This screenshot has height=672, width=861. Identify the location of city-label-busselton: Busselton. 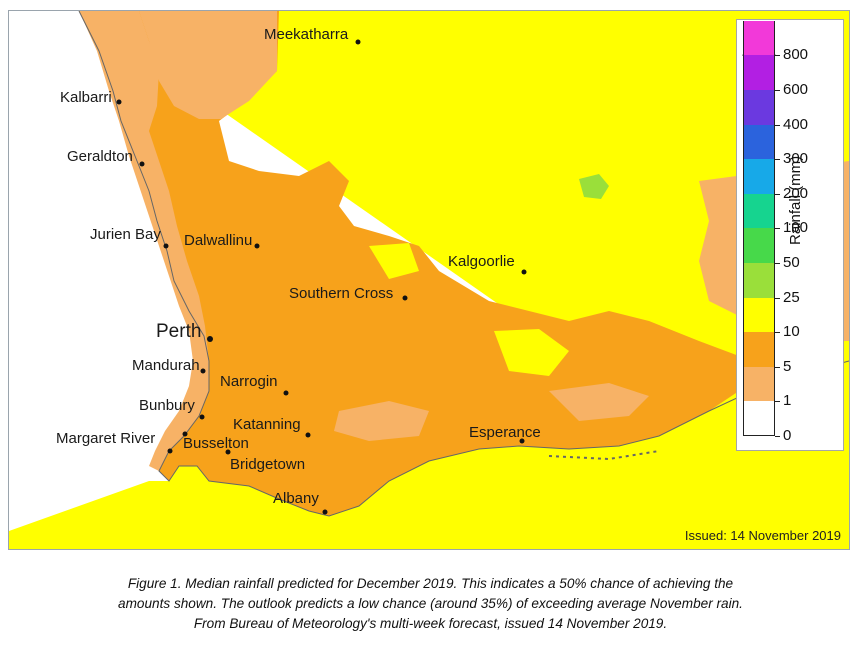
(216, 443).